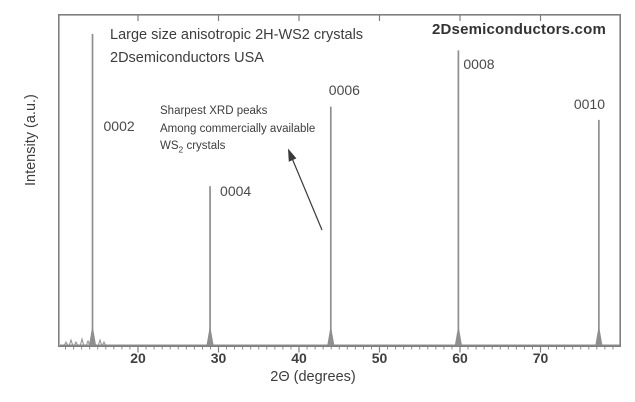 Image resolution: width=635 pixels, height=402 pixels. Describe the element at coordinates (292, 155) in the screenshot. I see `annotation-arrow-head` at that location.